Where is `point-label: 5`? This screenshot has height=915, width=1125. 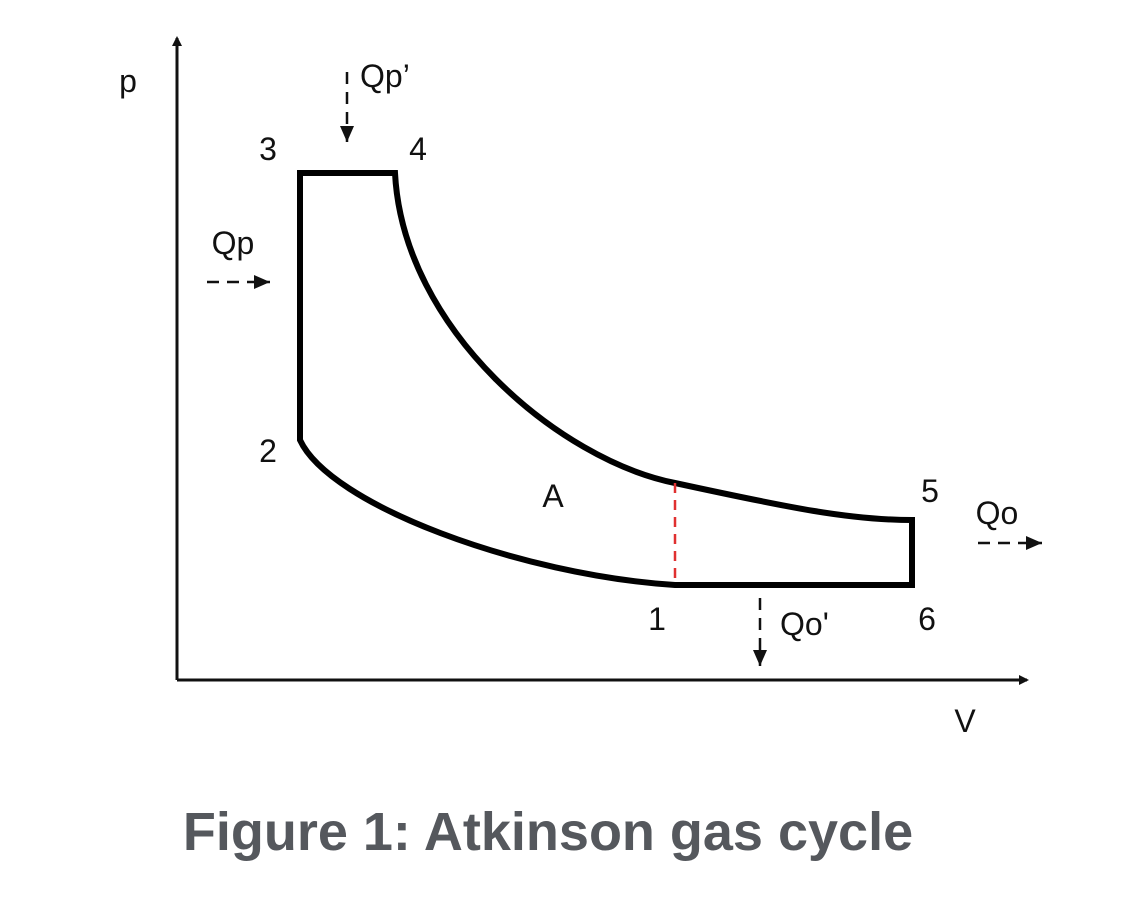
point-label: 5 is located at coordinates (930, 491).